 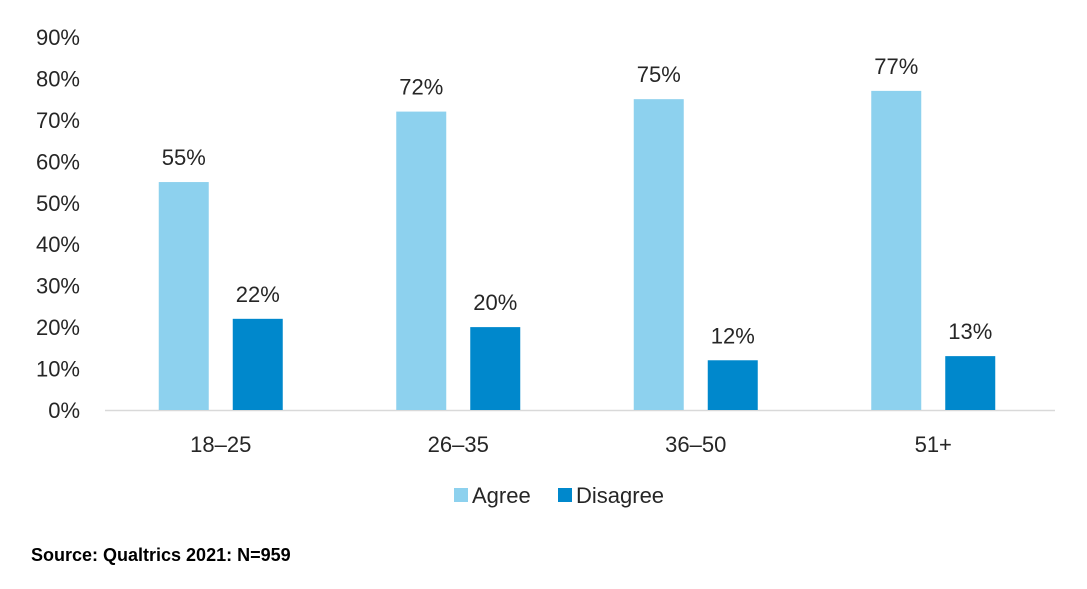 What do you see at coordinates (58, 37) in the screenshot?
I see `y-tick-label: 90%` at bounding box center [58, 37].